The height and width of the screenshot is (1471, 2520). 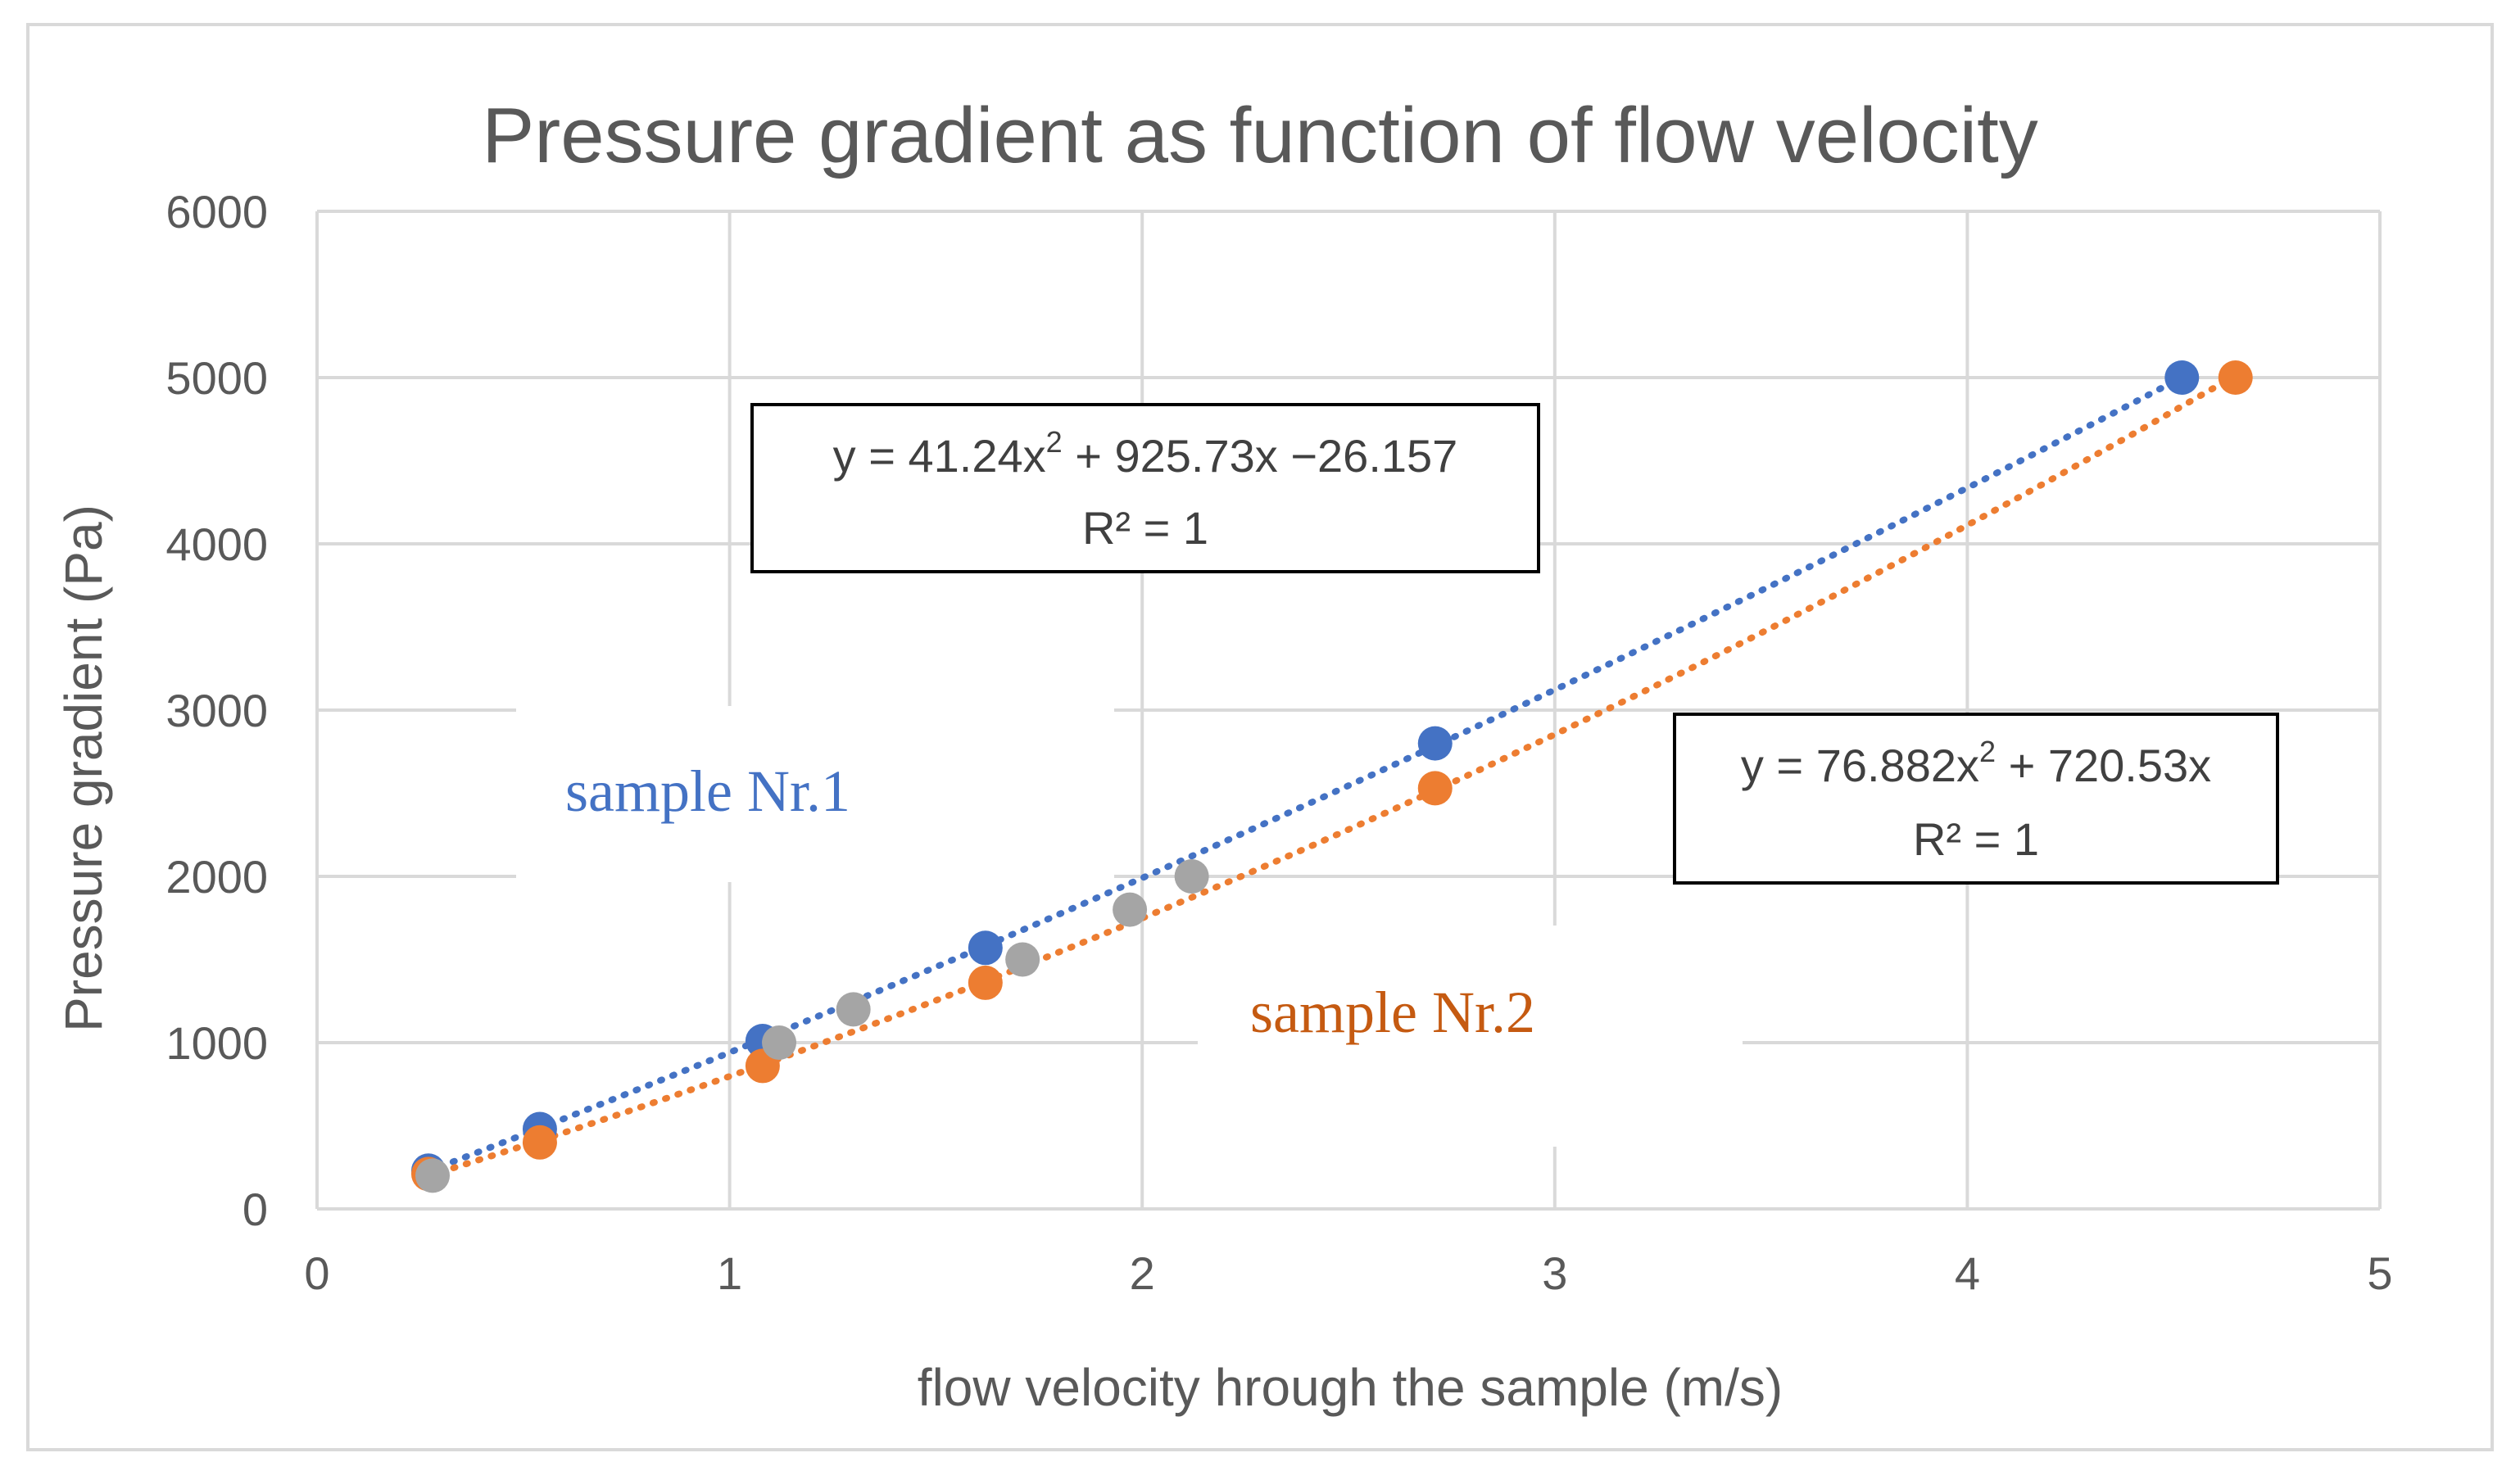 I want to click on x-tick-label: 2, so click(x=1142, y=1273).